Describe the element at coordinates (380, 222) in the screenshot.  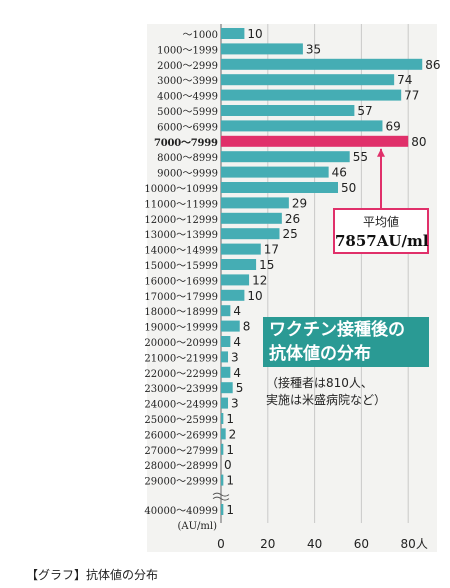
I see `average-label: 平均値` at that location.